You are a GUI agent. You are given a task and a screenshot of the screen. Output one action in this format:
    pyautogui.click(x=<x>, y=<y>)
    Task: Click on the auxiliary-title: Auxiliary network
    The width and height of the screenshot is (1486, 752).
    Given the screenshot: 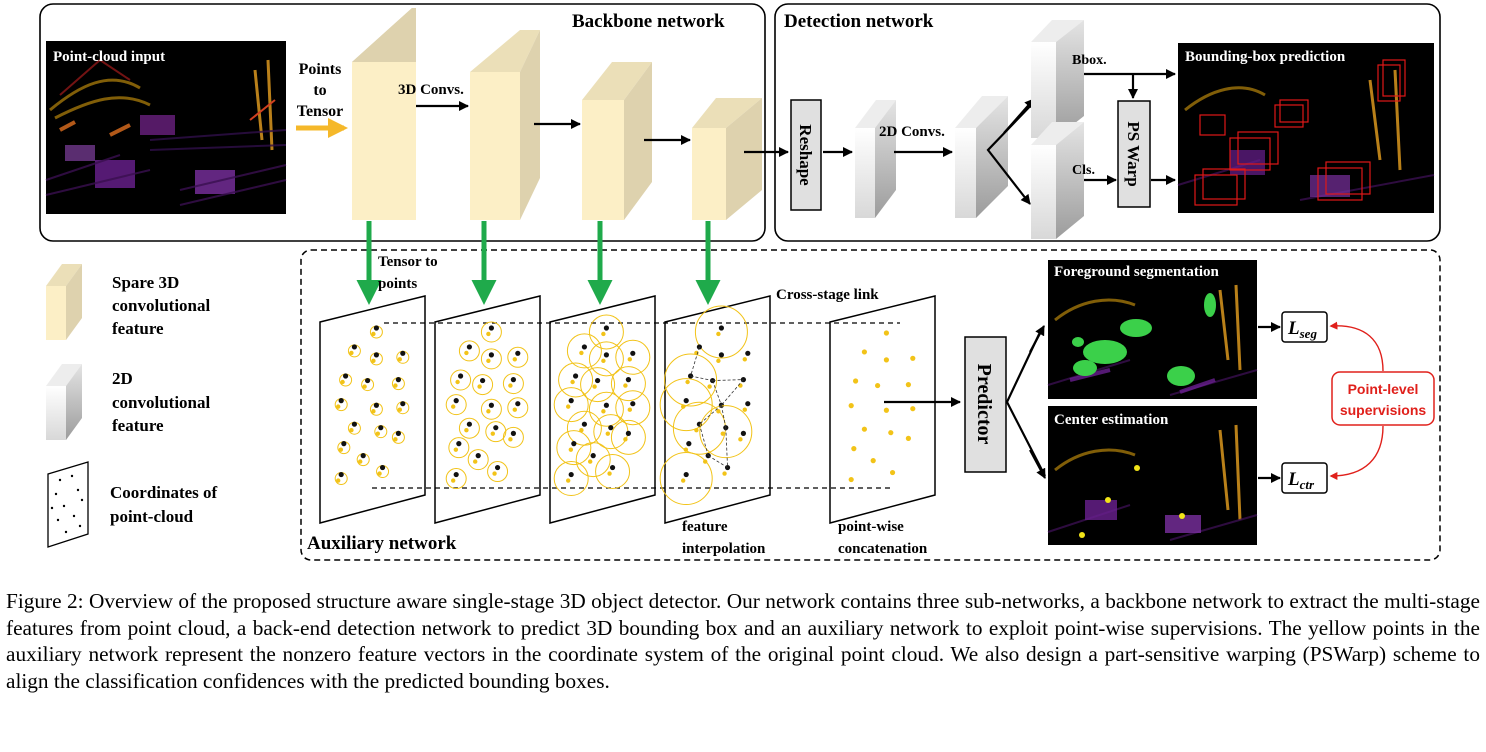 What is the action you would take?
    pyautogui.click(x=382, y=543)
    